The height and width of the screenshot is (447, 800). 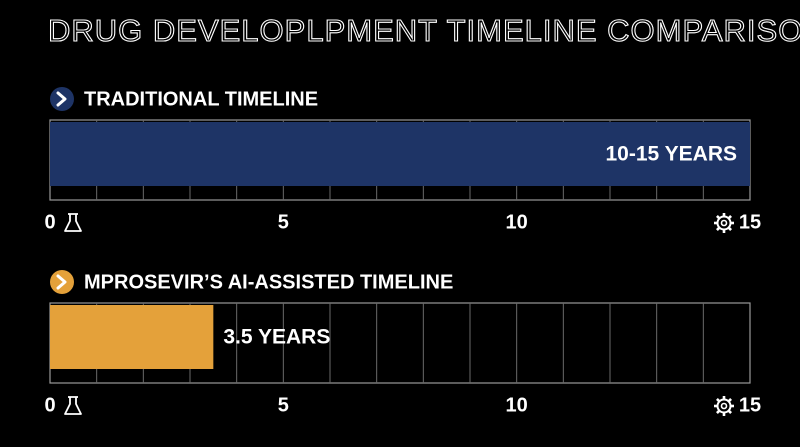 What do you see at coordinates (201, 99) in the screenshot?
I see `chart-title: TRADITIONAL TIMELINE` at bounding box center [201, 99].